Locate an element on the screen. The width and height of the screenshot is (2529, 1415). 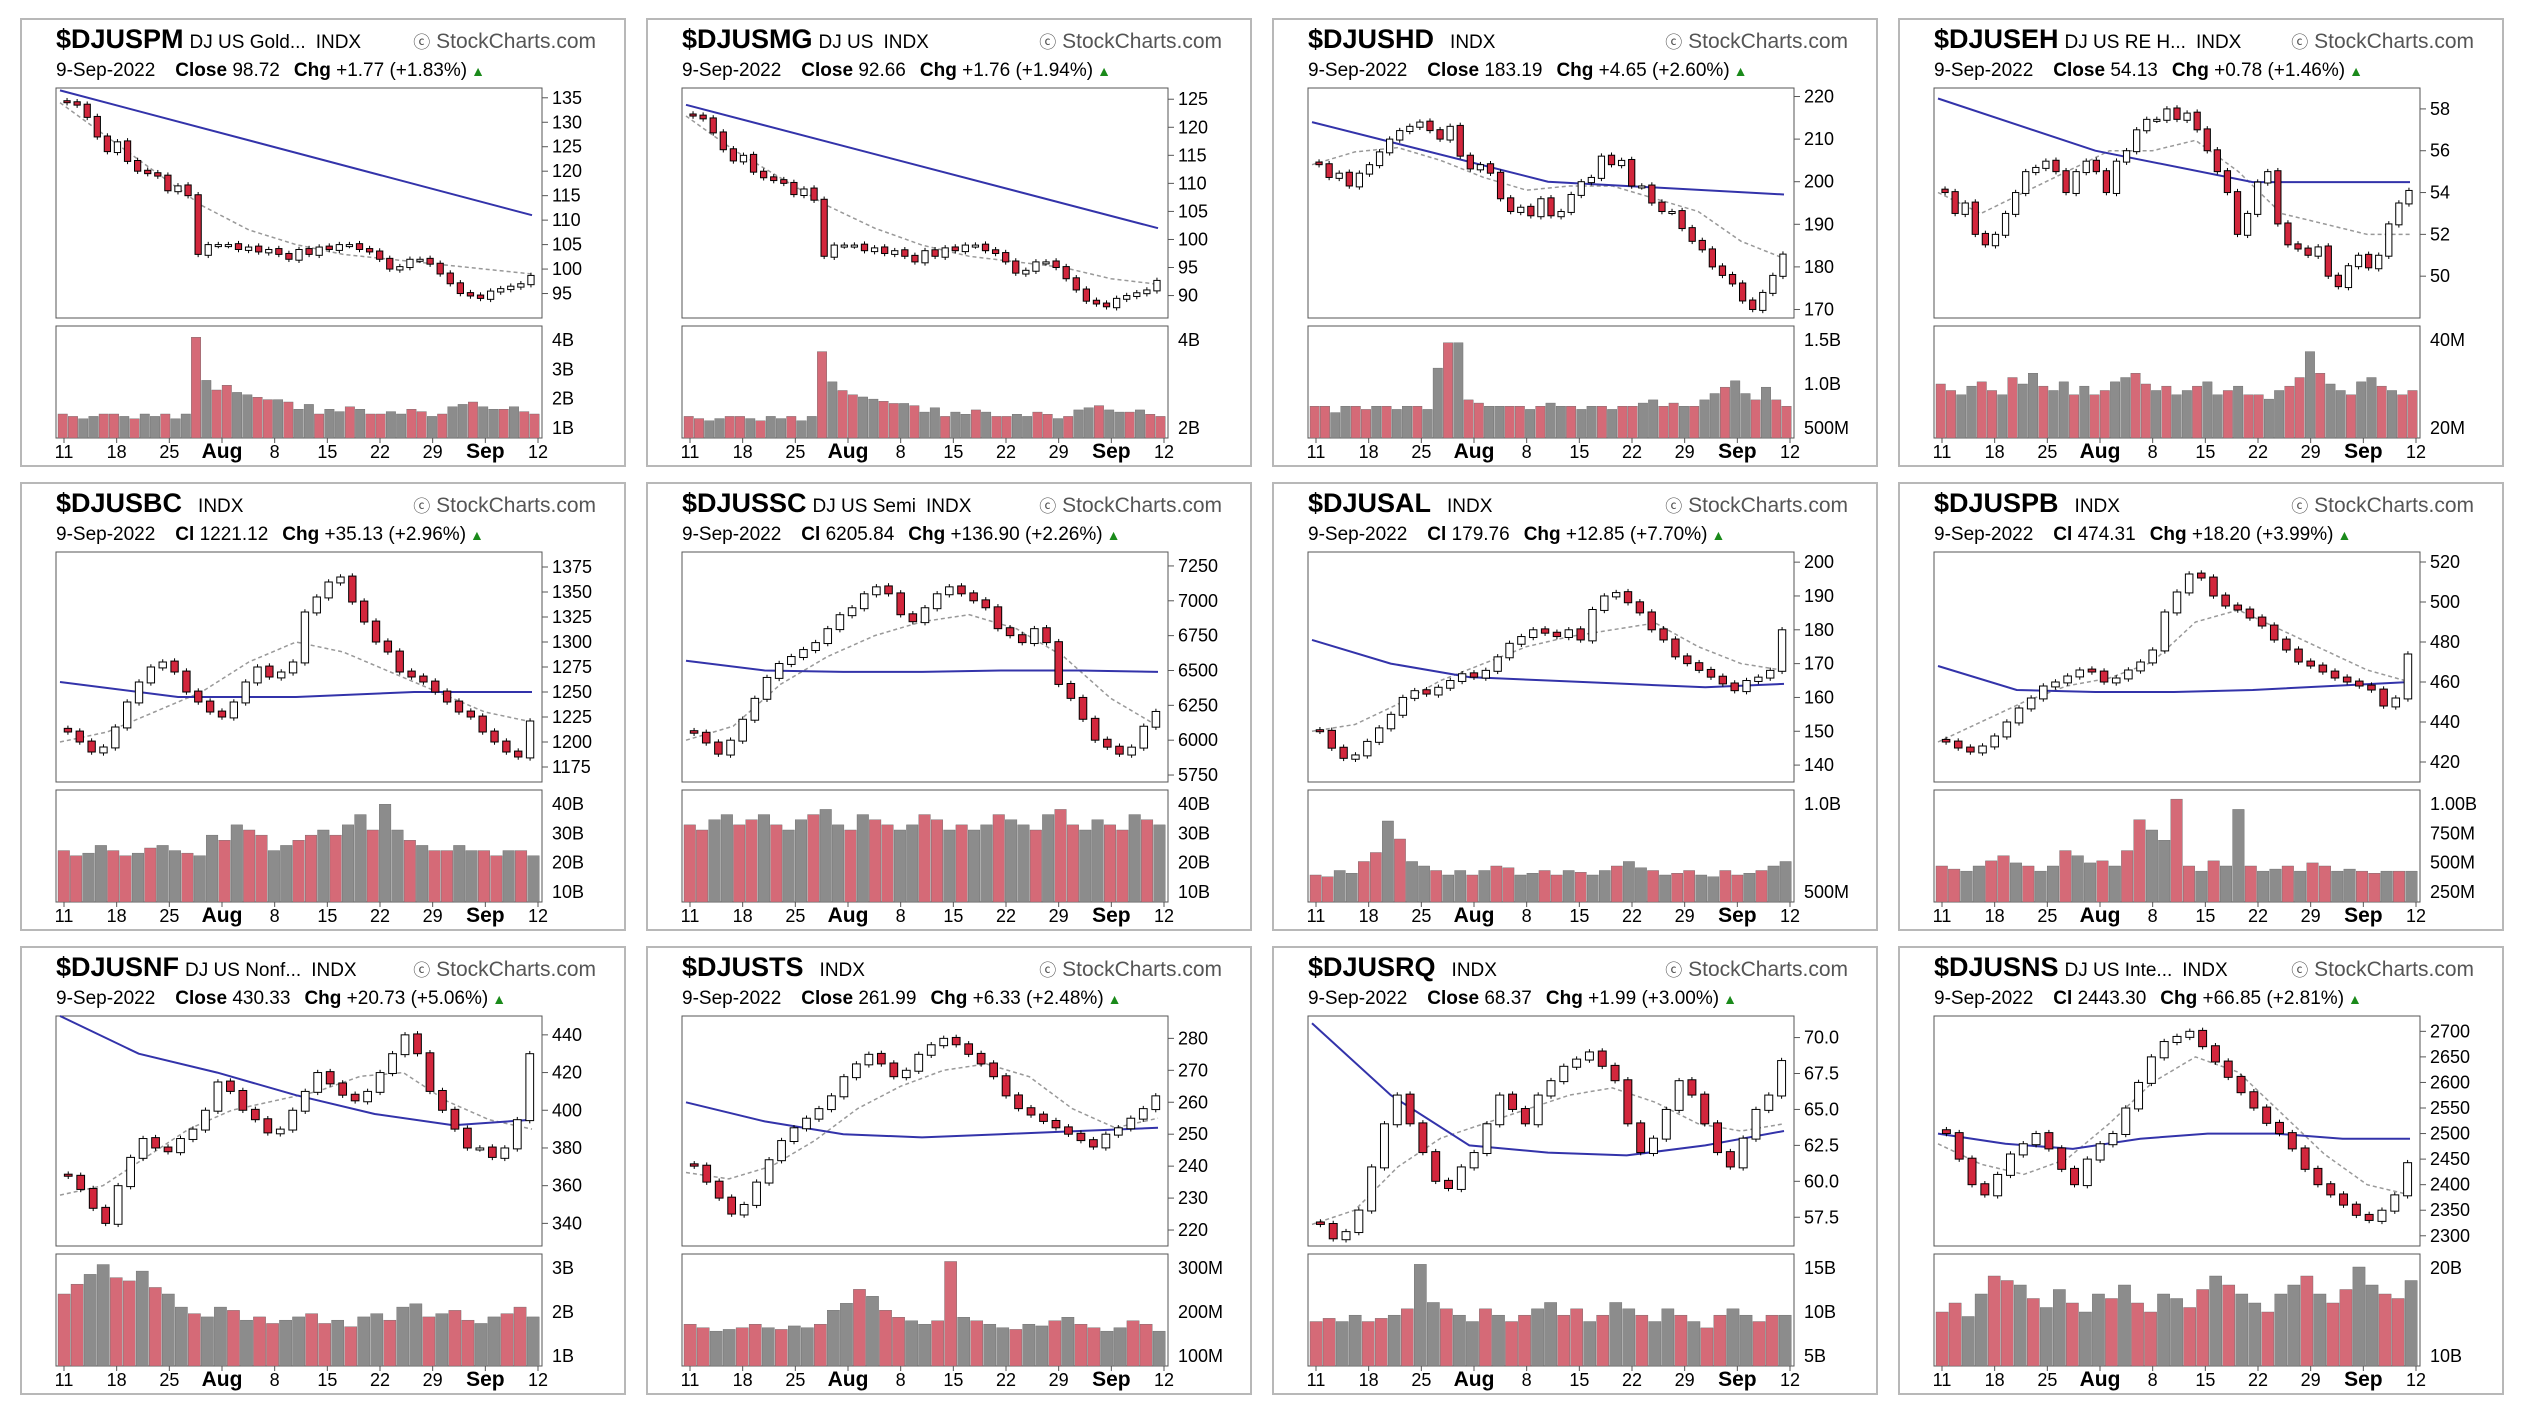
price-frame is located at coordinates (1551, 203).